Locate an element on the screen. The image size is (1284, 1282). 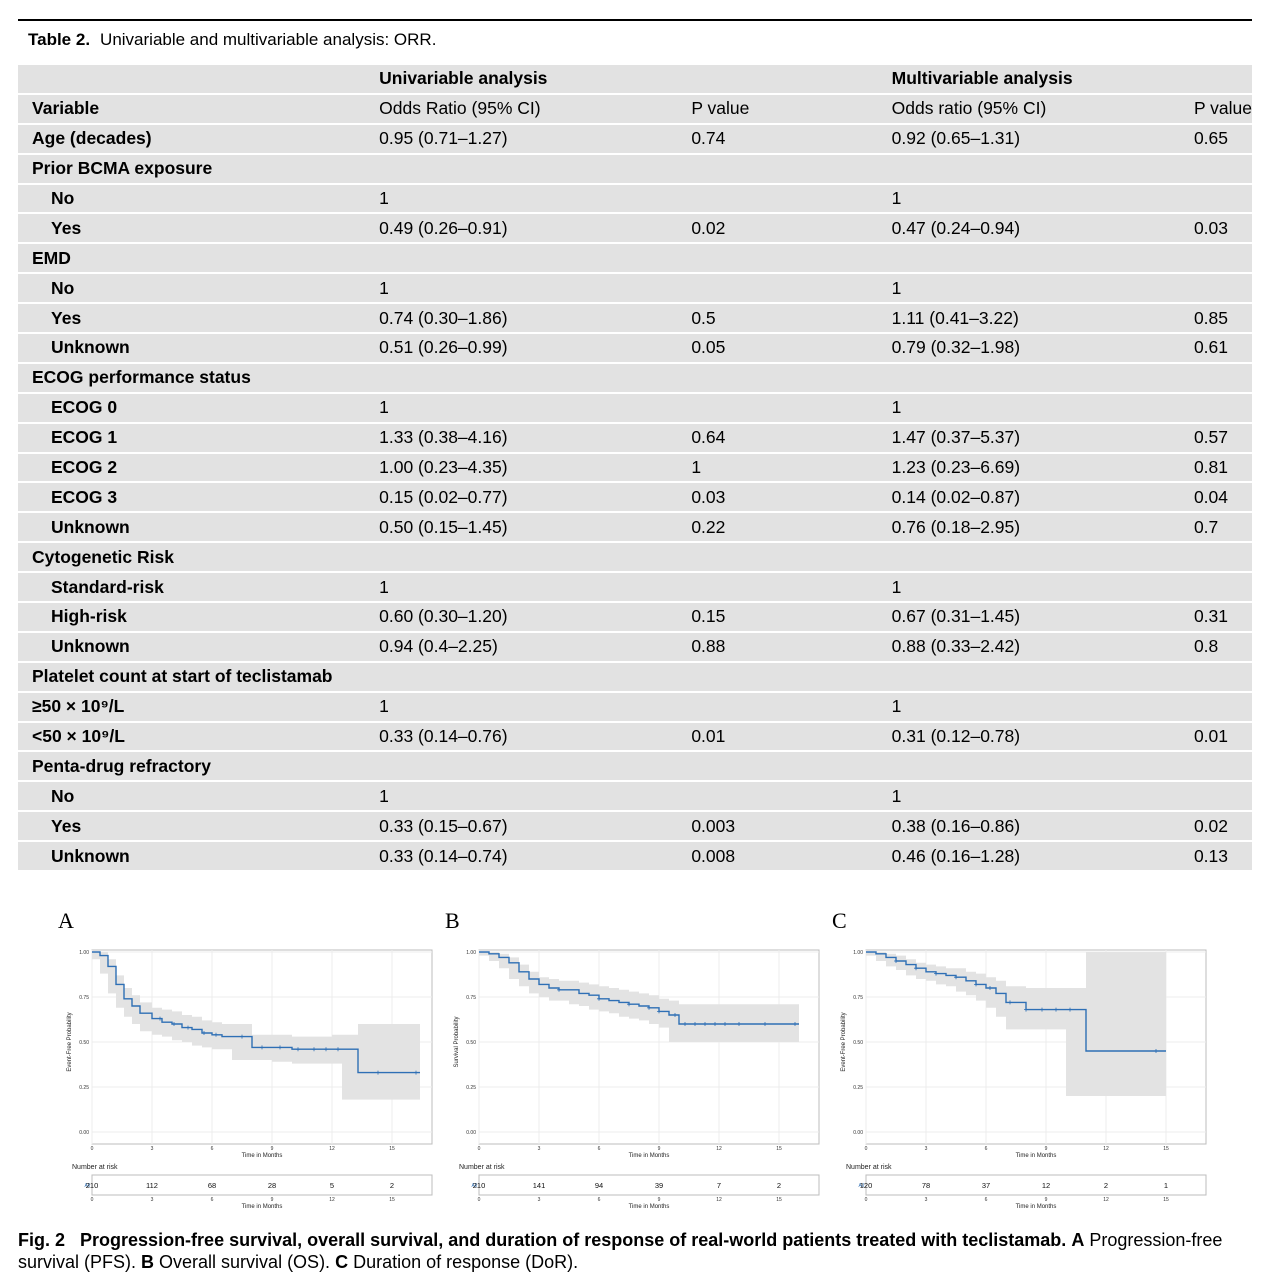
risk-x-tick-label: 12 is located at coordinates (719, 1200).